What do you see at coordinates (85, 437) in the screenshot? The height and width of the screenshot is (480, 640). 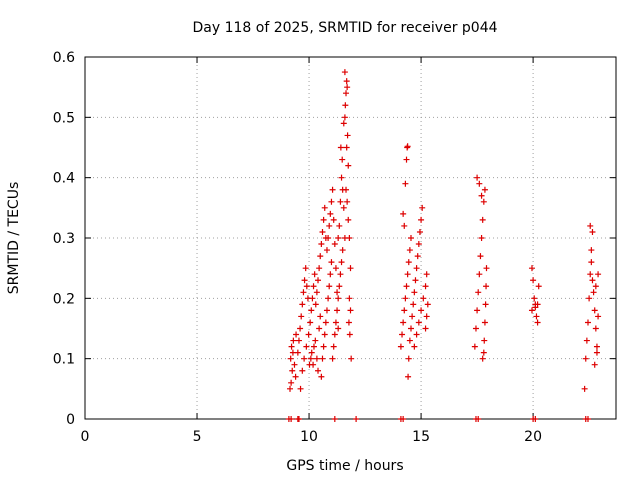 I see `x-tick-label: 0` at bounding box center [85, 437].